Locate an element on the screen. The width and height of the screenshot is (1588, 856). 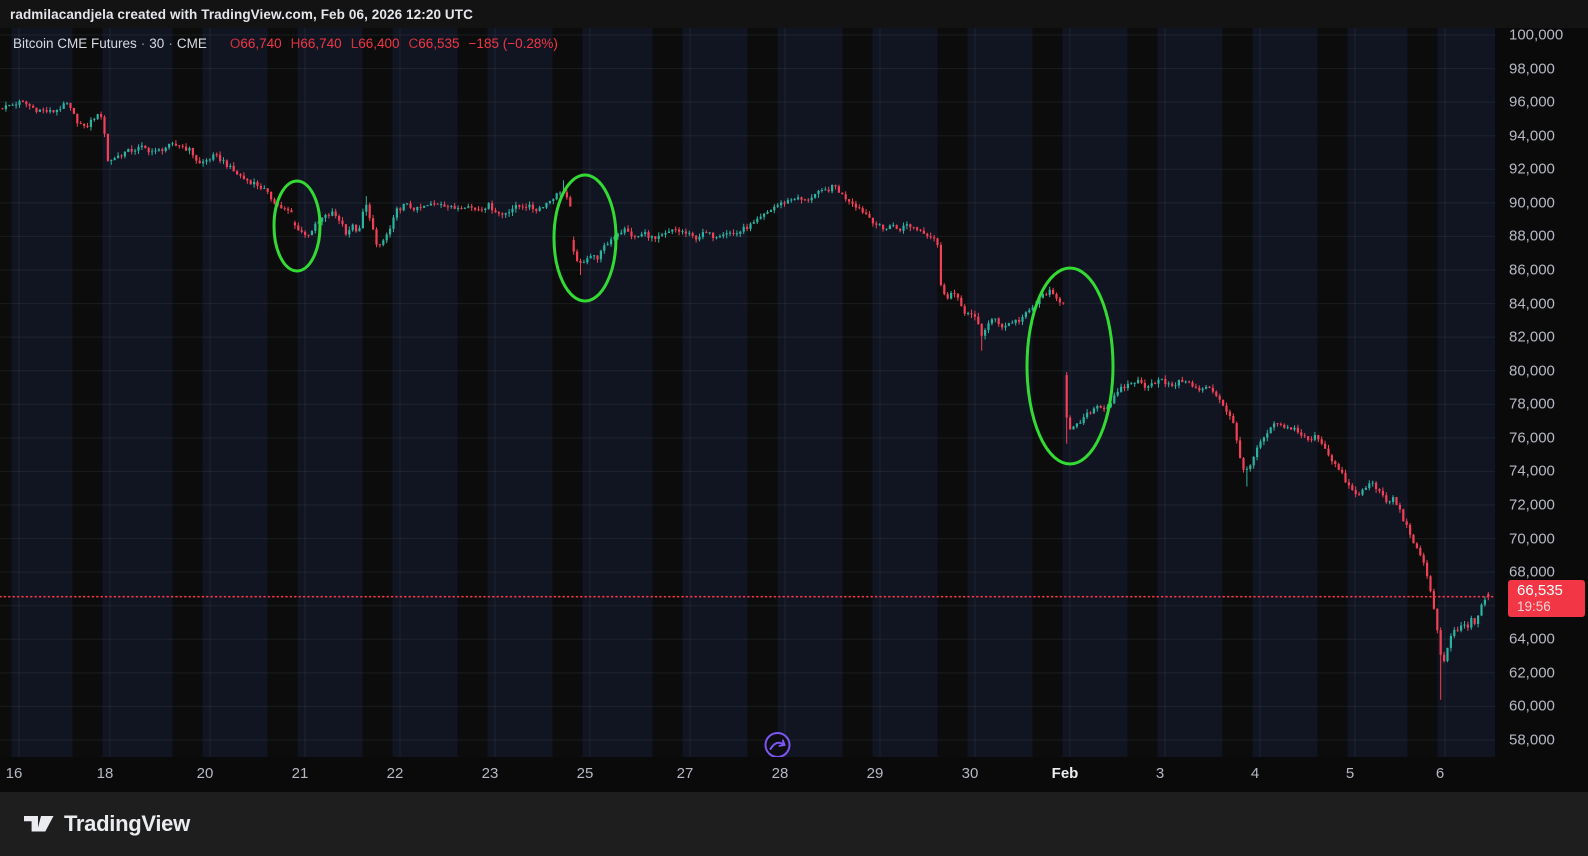
price-tick-68000: 68,000 is located at coordinates (1532, 572).